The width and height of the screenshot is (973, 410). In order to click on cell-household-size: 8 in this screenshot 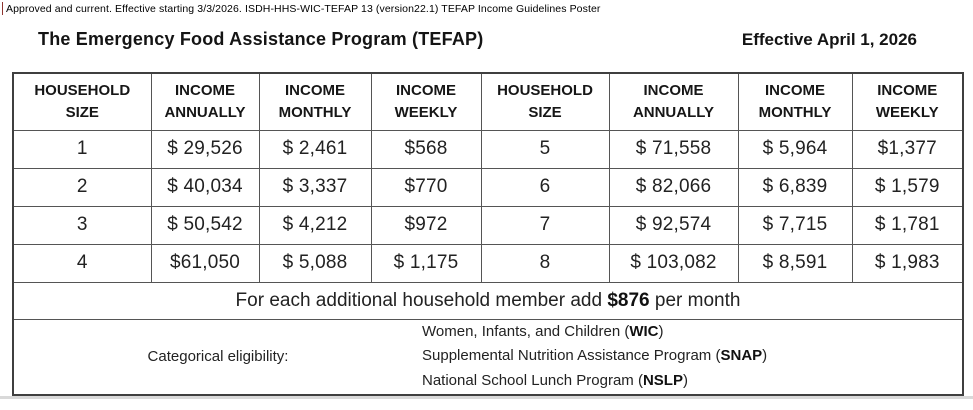, I will do `click(545, 263)`.